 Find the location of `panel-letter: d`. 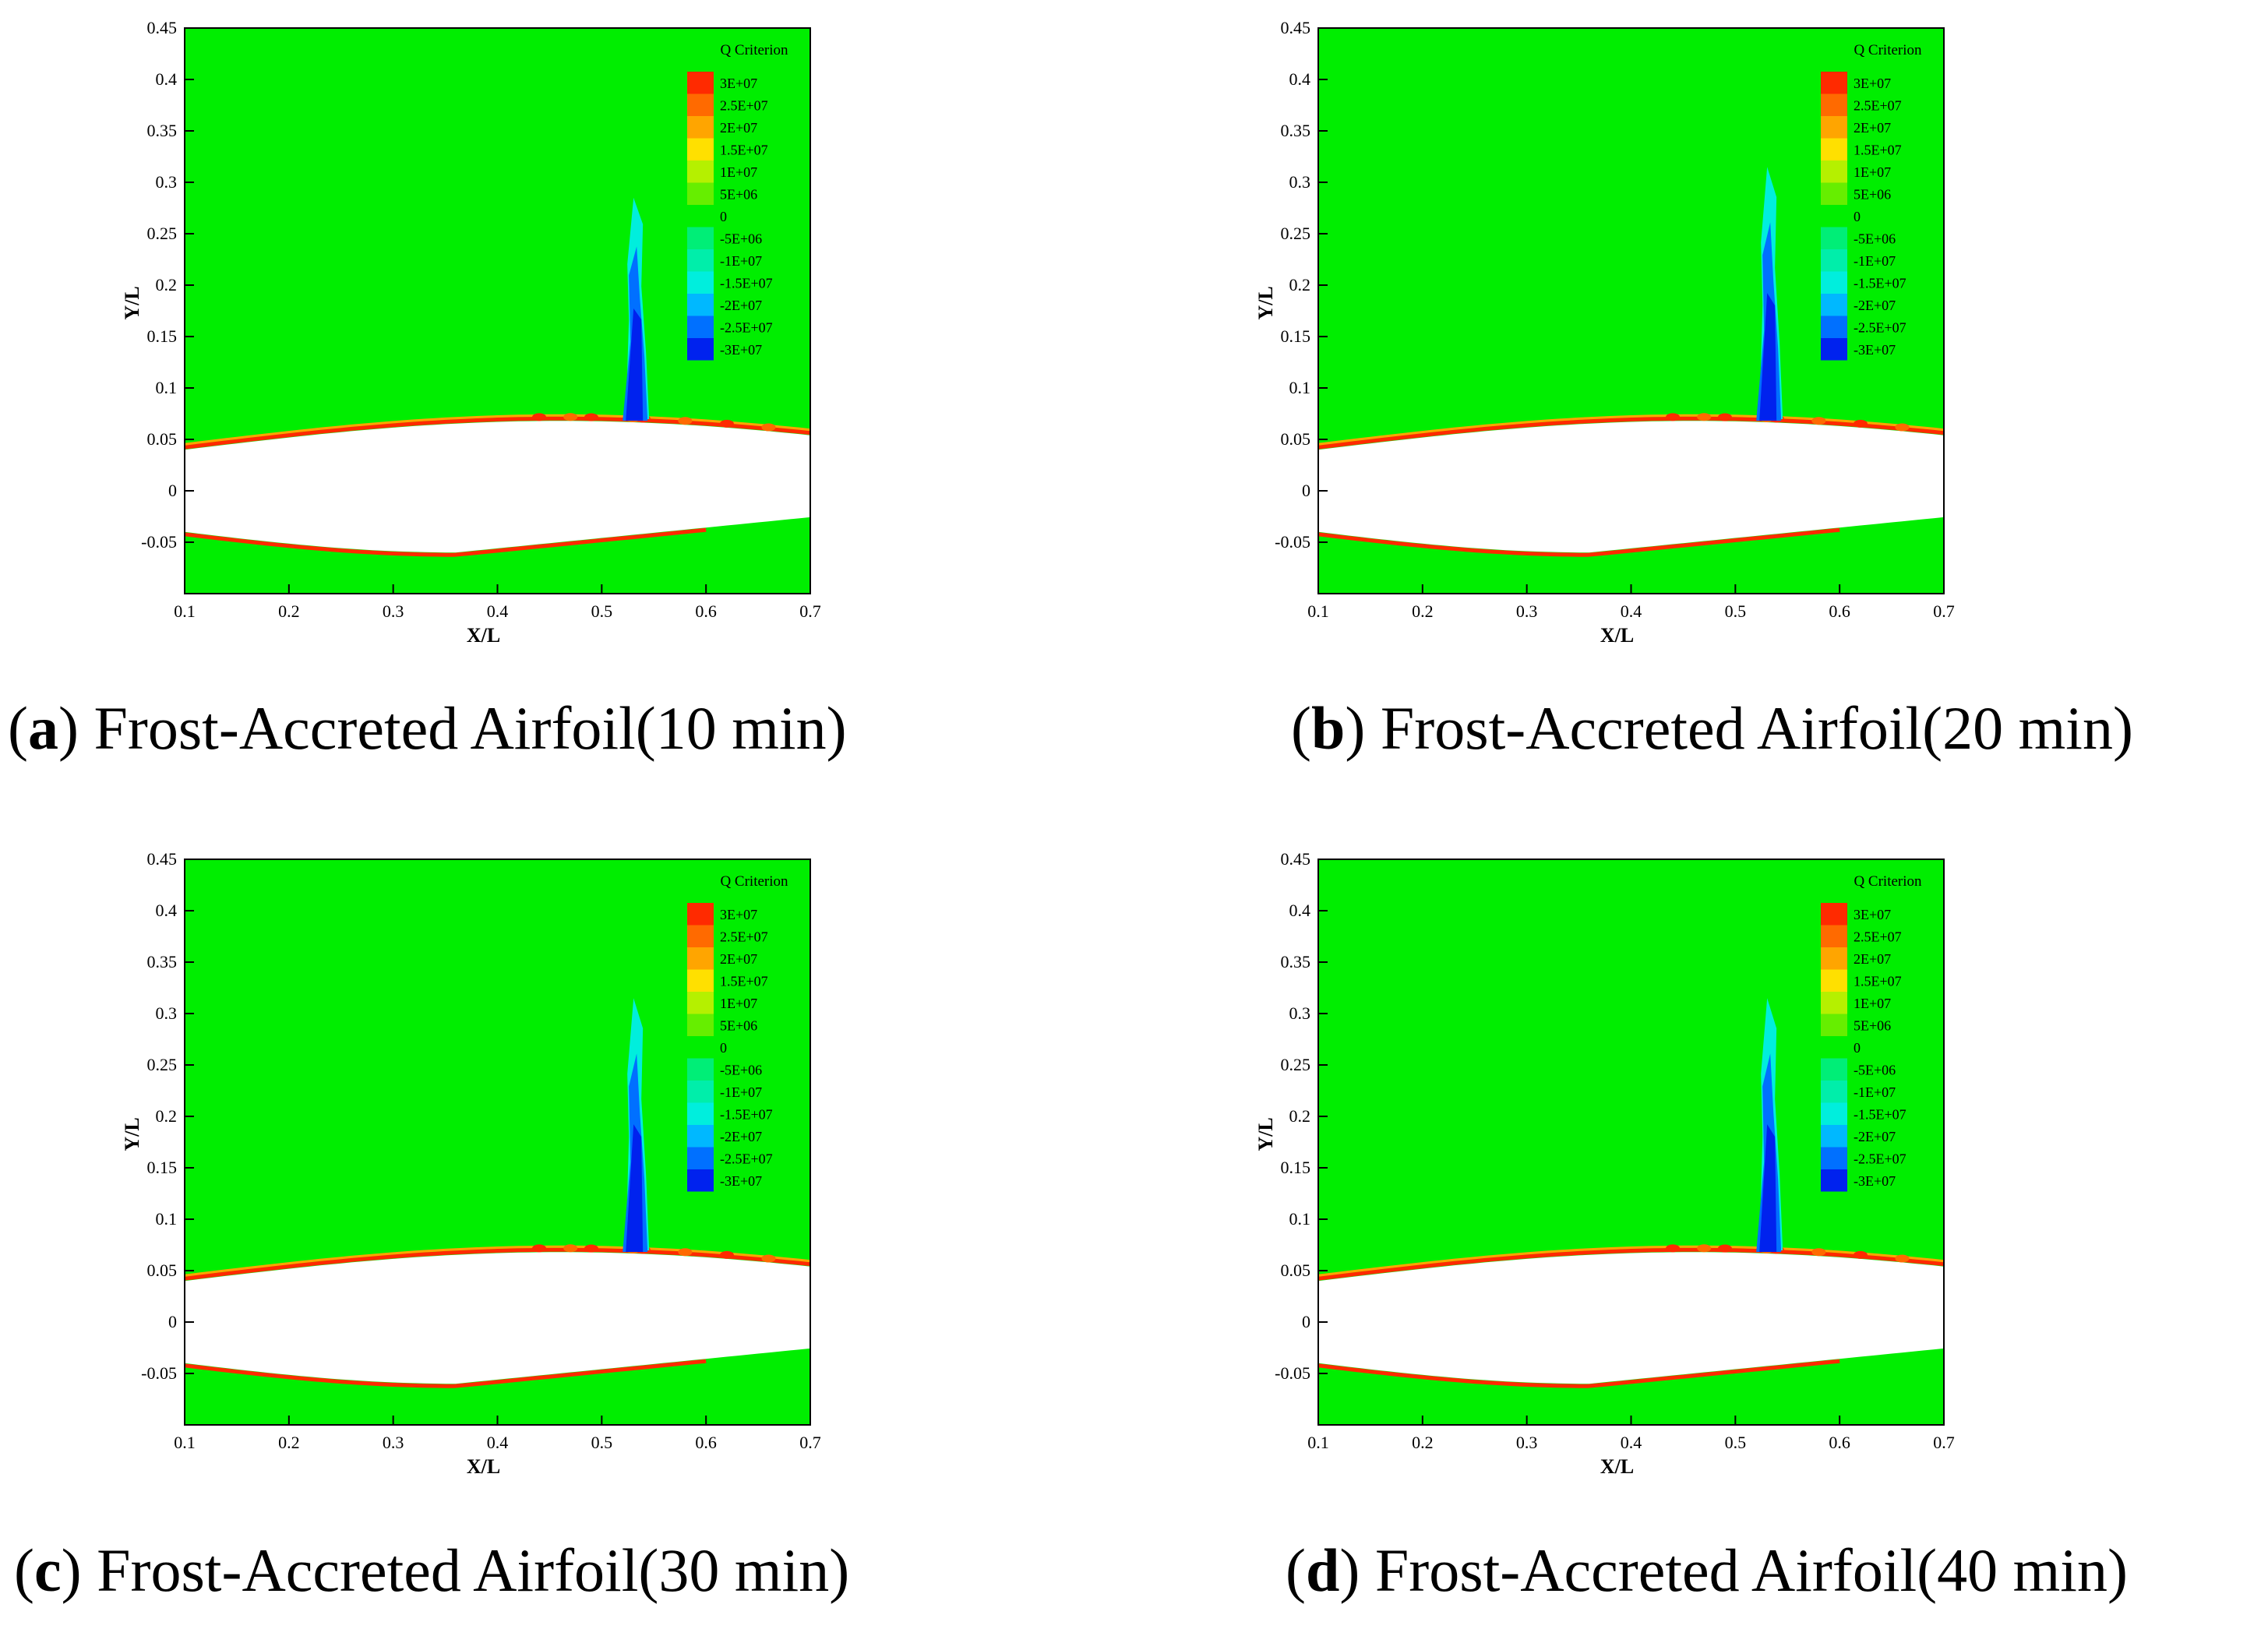

panel-letter: d is located at coordinates (1322, 1570).